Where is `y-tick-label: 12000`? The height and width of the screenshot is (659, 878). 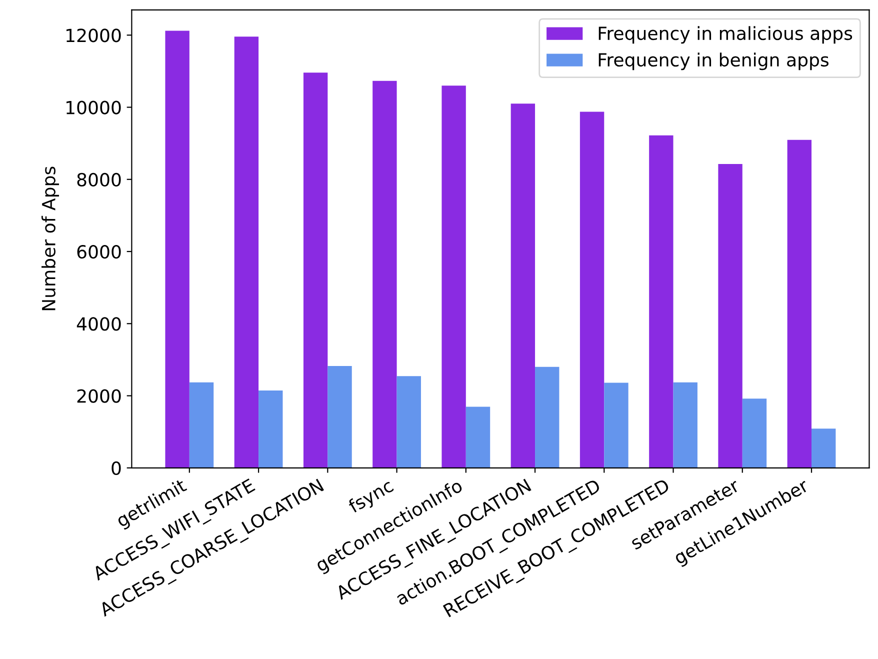 y-tick-label: 12000 is located at coordinates (93, 35).